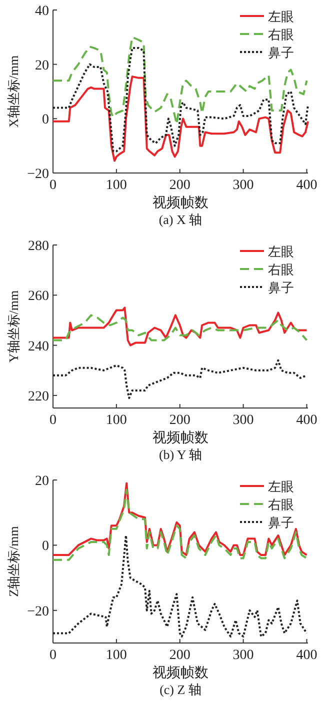  Describe the element at coordinates (181, 689) in the screenshot. I see `text: (c) Z 轴` at that location.